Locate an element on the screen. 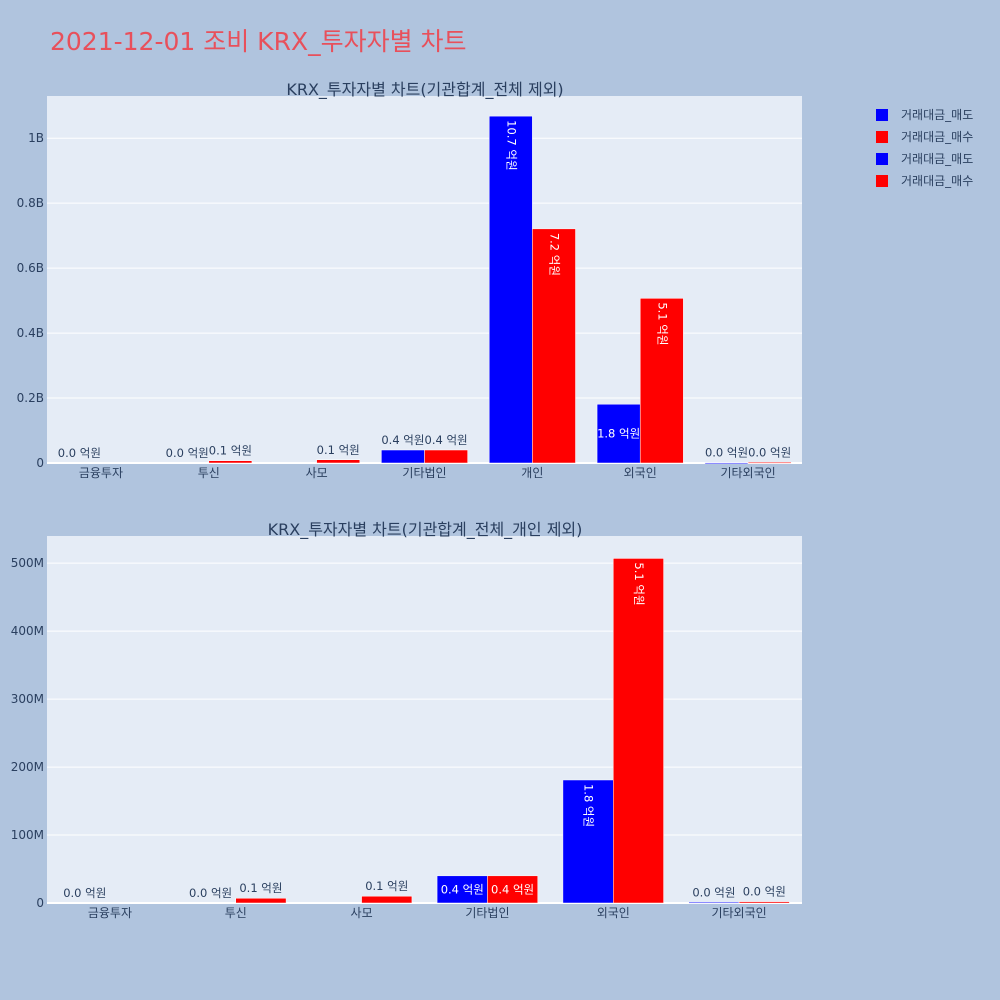 The height and width of the screenshot is (1000, 1000). y-tick-label: 0.2B is located at coordinates (30, 398).